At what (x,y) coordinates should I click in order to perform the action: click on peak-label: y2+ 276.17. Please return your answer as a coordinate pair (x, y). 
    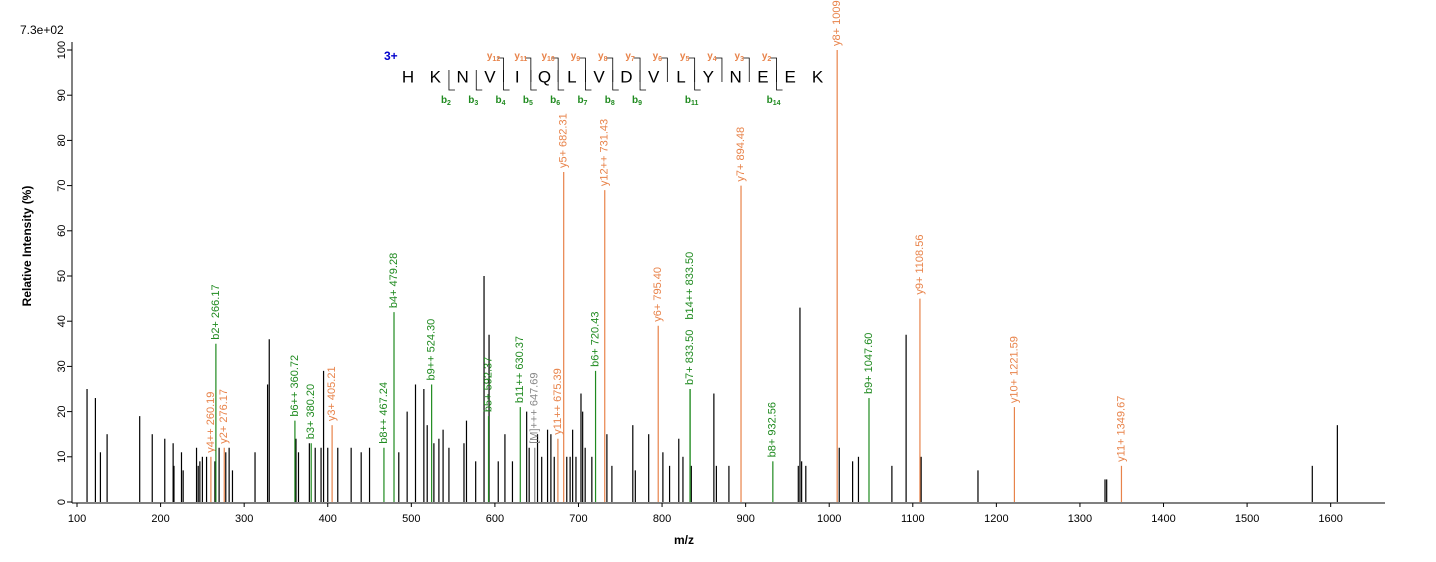
    Looking at the image, I should click on (224, 416).